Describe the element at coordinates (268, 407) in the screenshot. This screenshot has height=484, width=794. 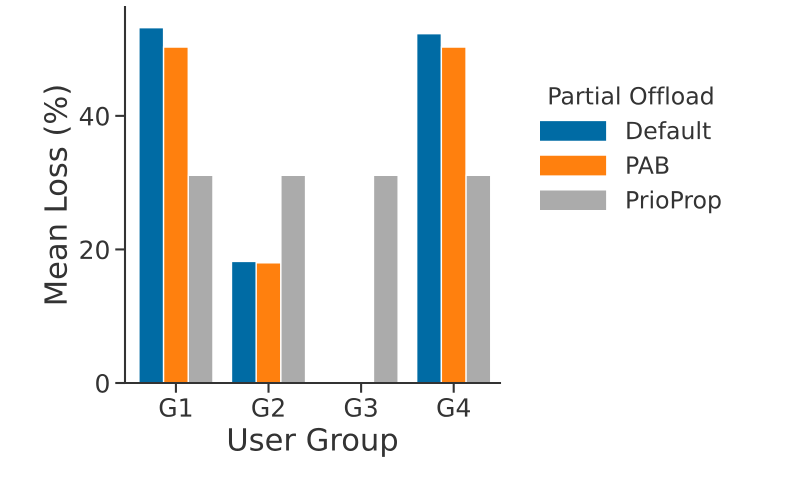
I see `x-tick-label: G2` at that location.